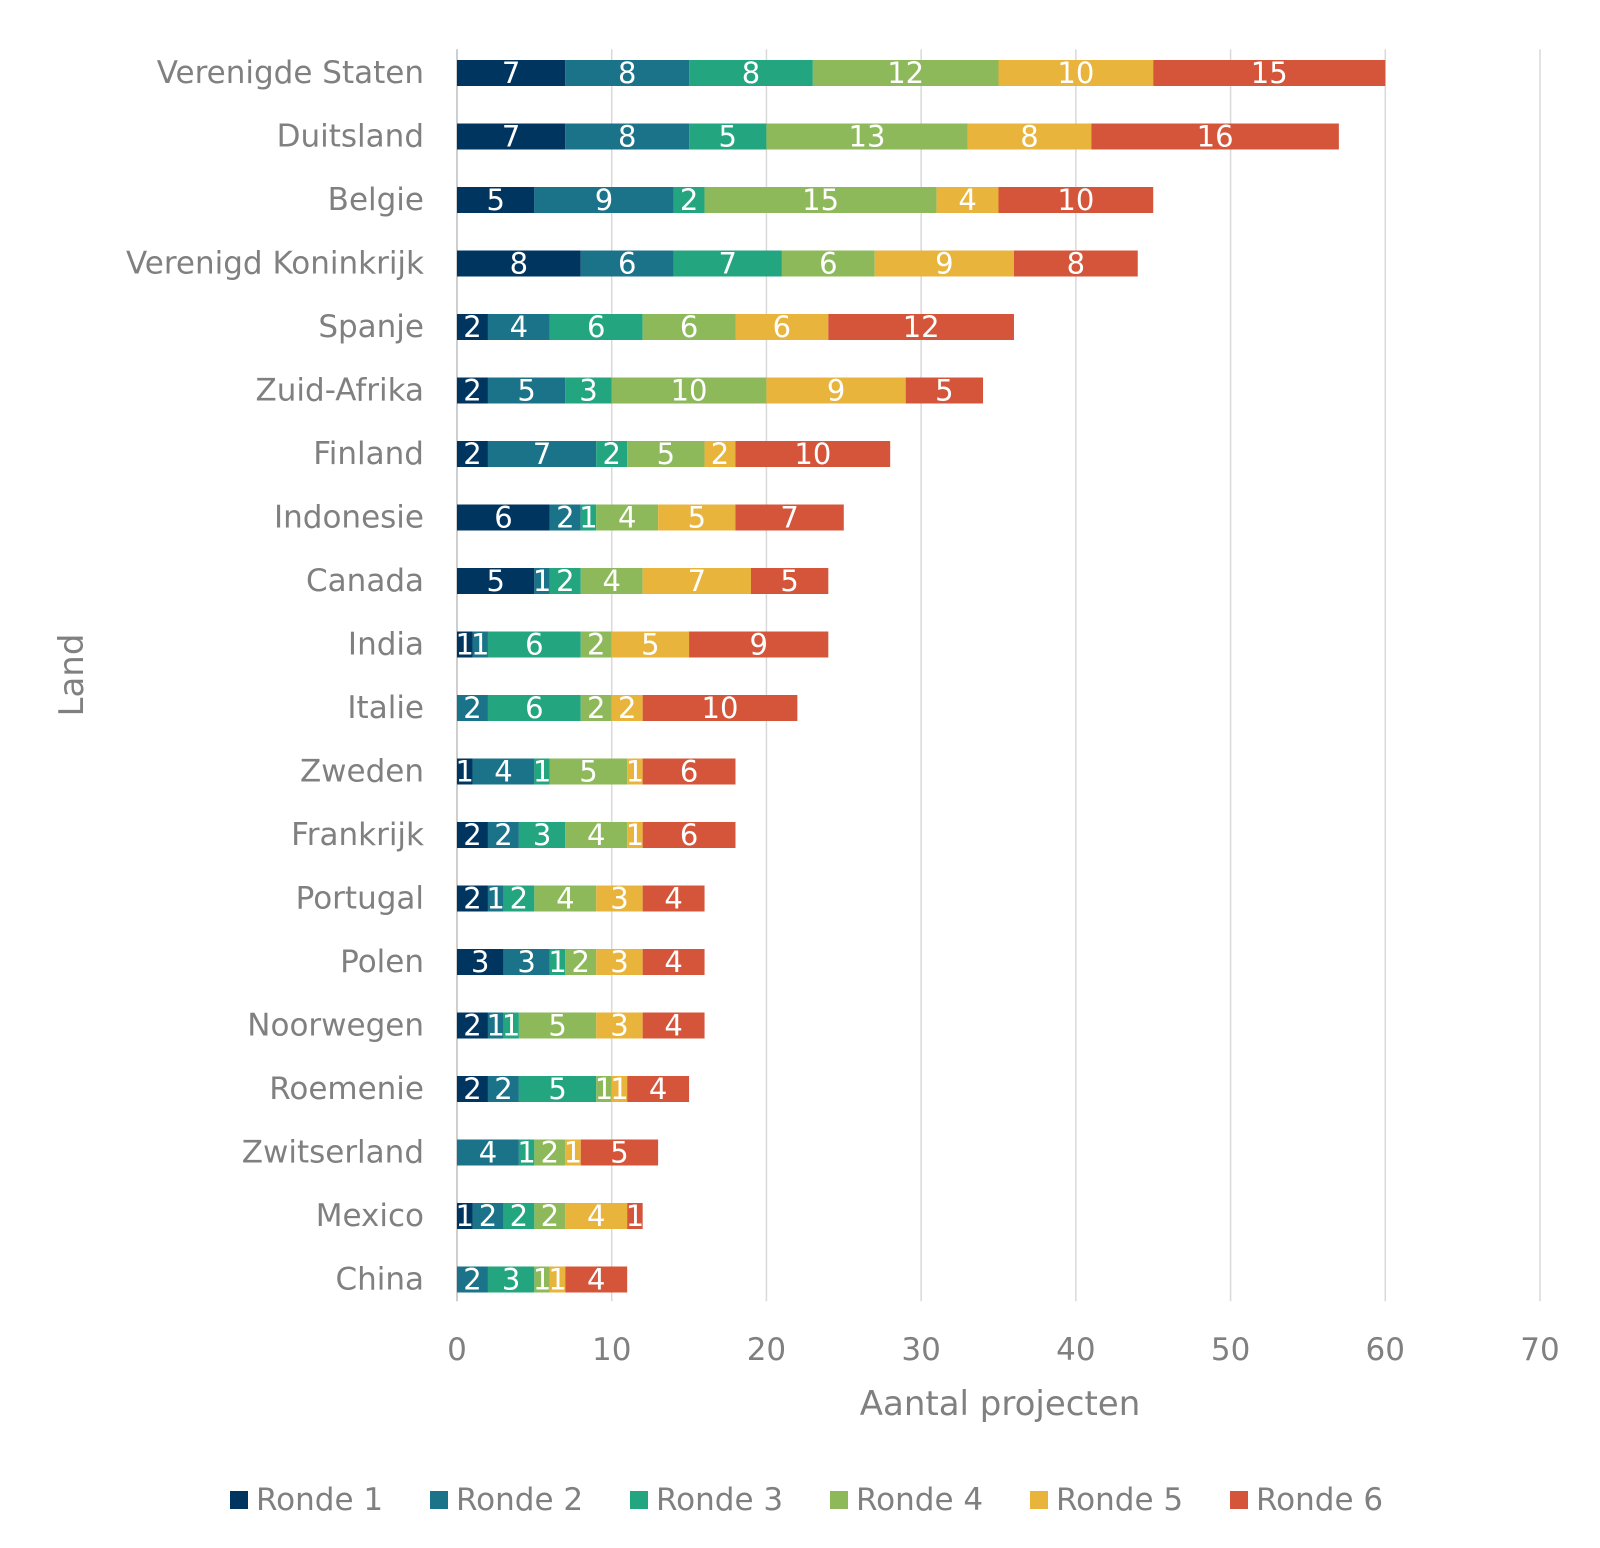  Describe the element at coordinates (719, 1500) in the screenshot. I see `legend-label-ronde-3: Ronde 3` at that location.